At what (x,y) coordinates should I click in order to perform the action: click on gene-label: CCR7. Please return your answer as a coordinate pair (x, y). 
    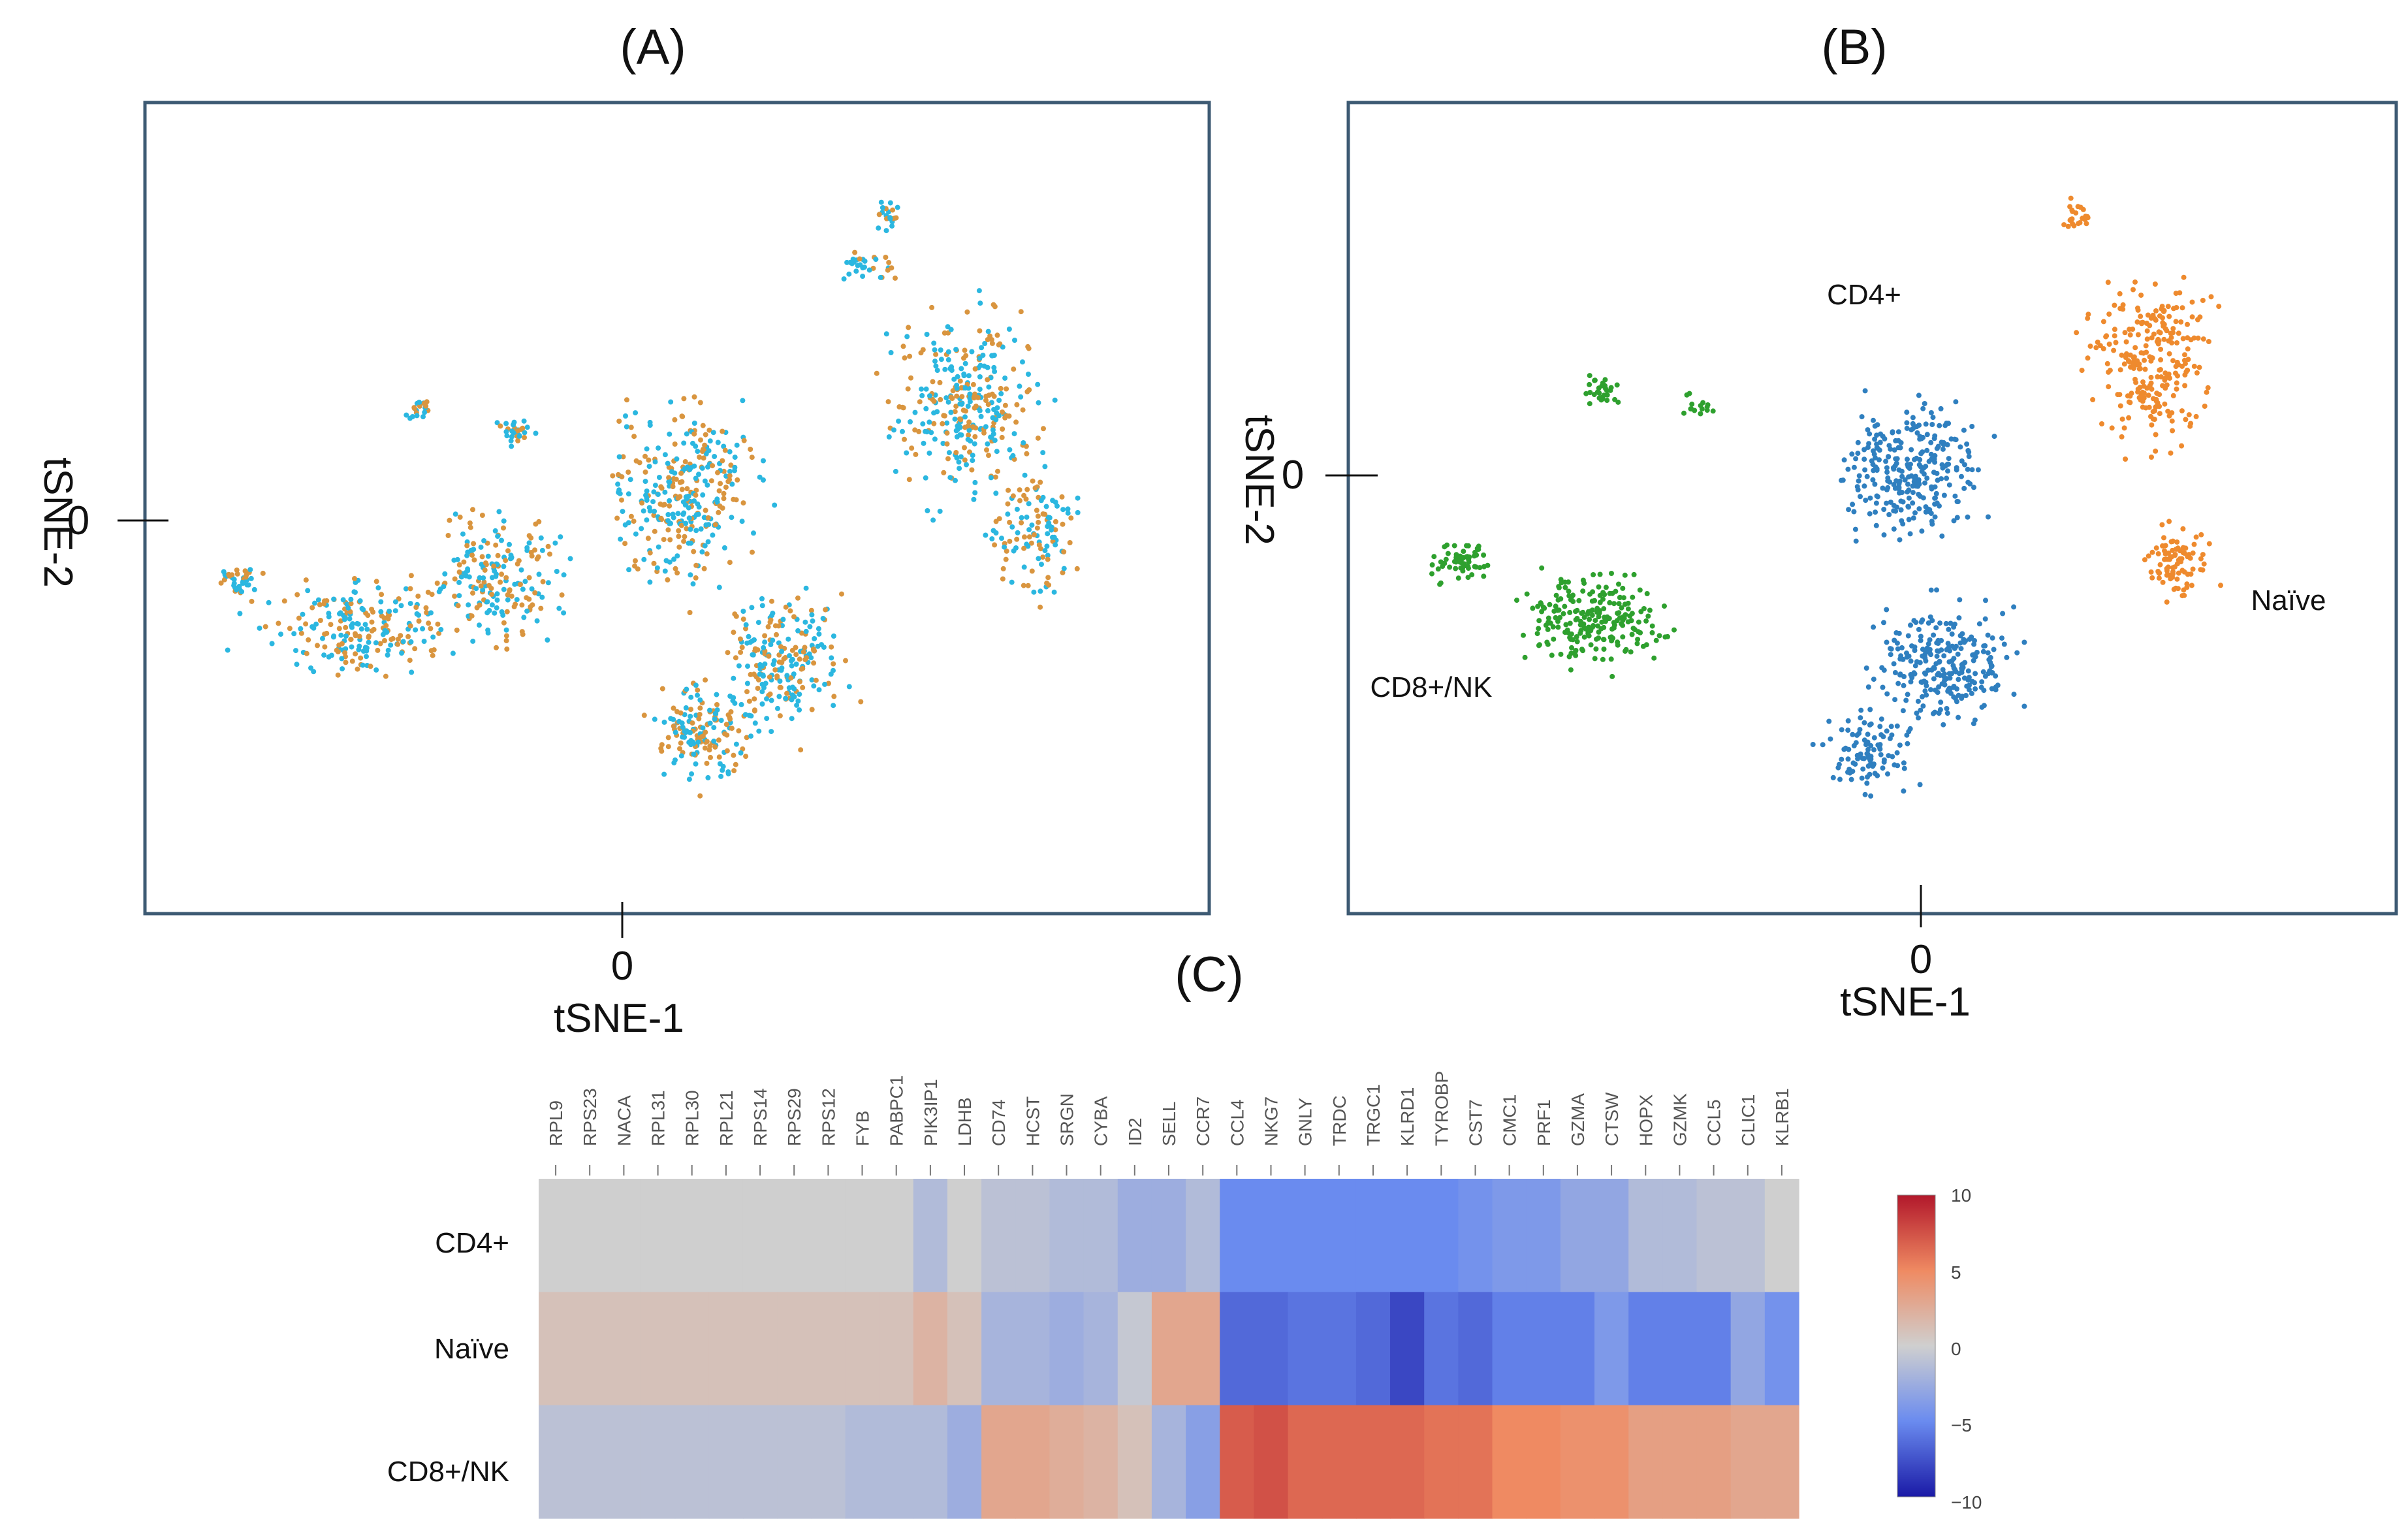
    Looking at the image, I should click on (1203, 1121).